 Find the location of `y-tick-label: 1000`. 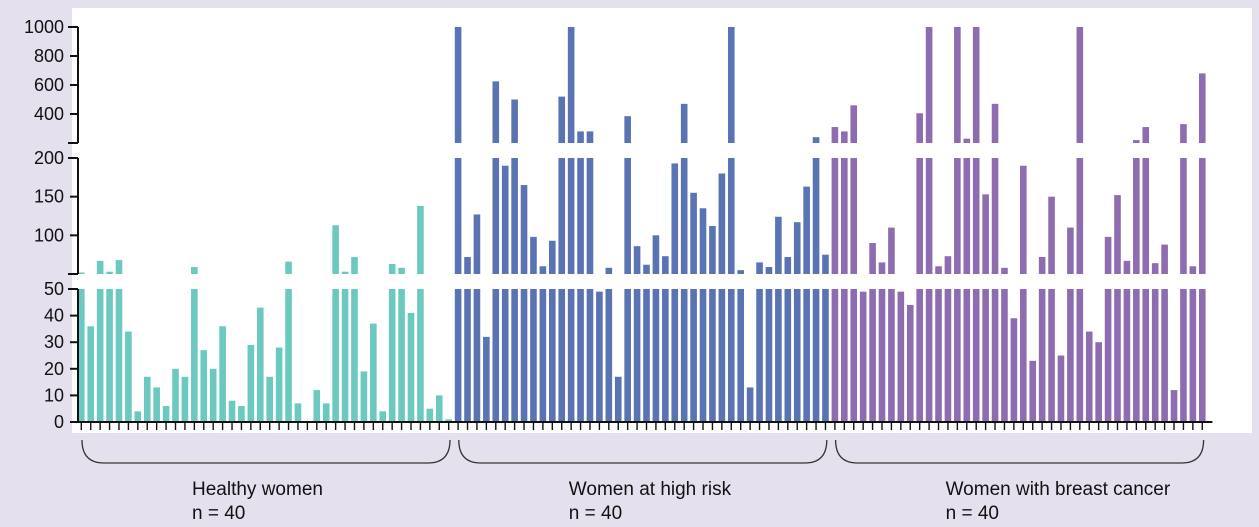

y-tick-label: 1000 is located at coordinates (44, 27).